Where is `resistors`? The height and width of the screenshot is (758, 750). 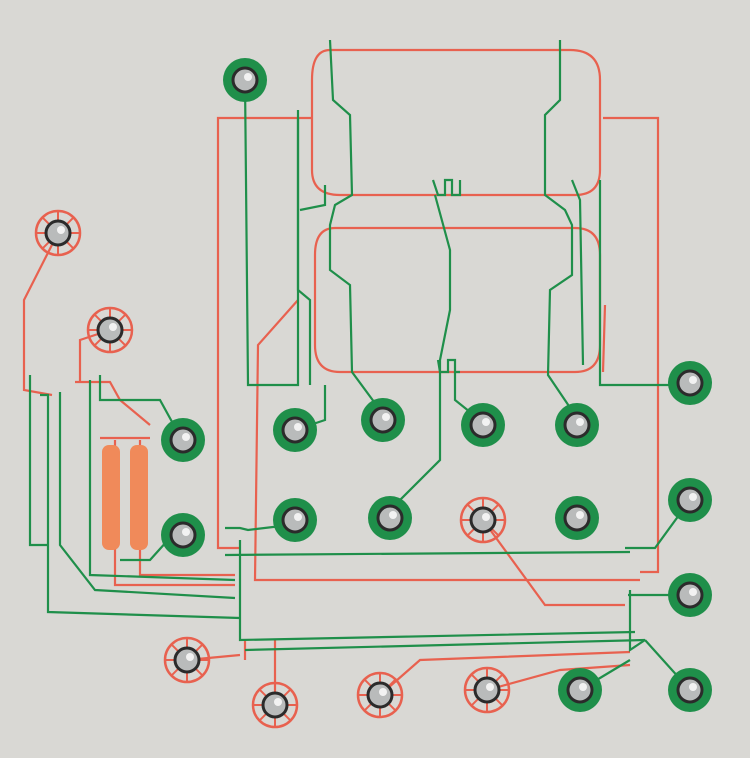 resistors is located at coordinates (125, 497).